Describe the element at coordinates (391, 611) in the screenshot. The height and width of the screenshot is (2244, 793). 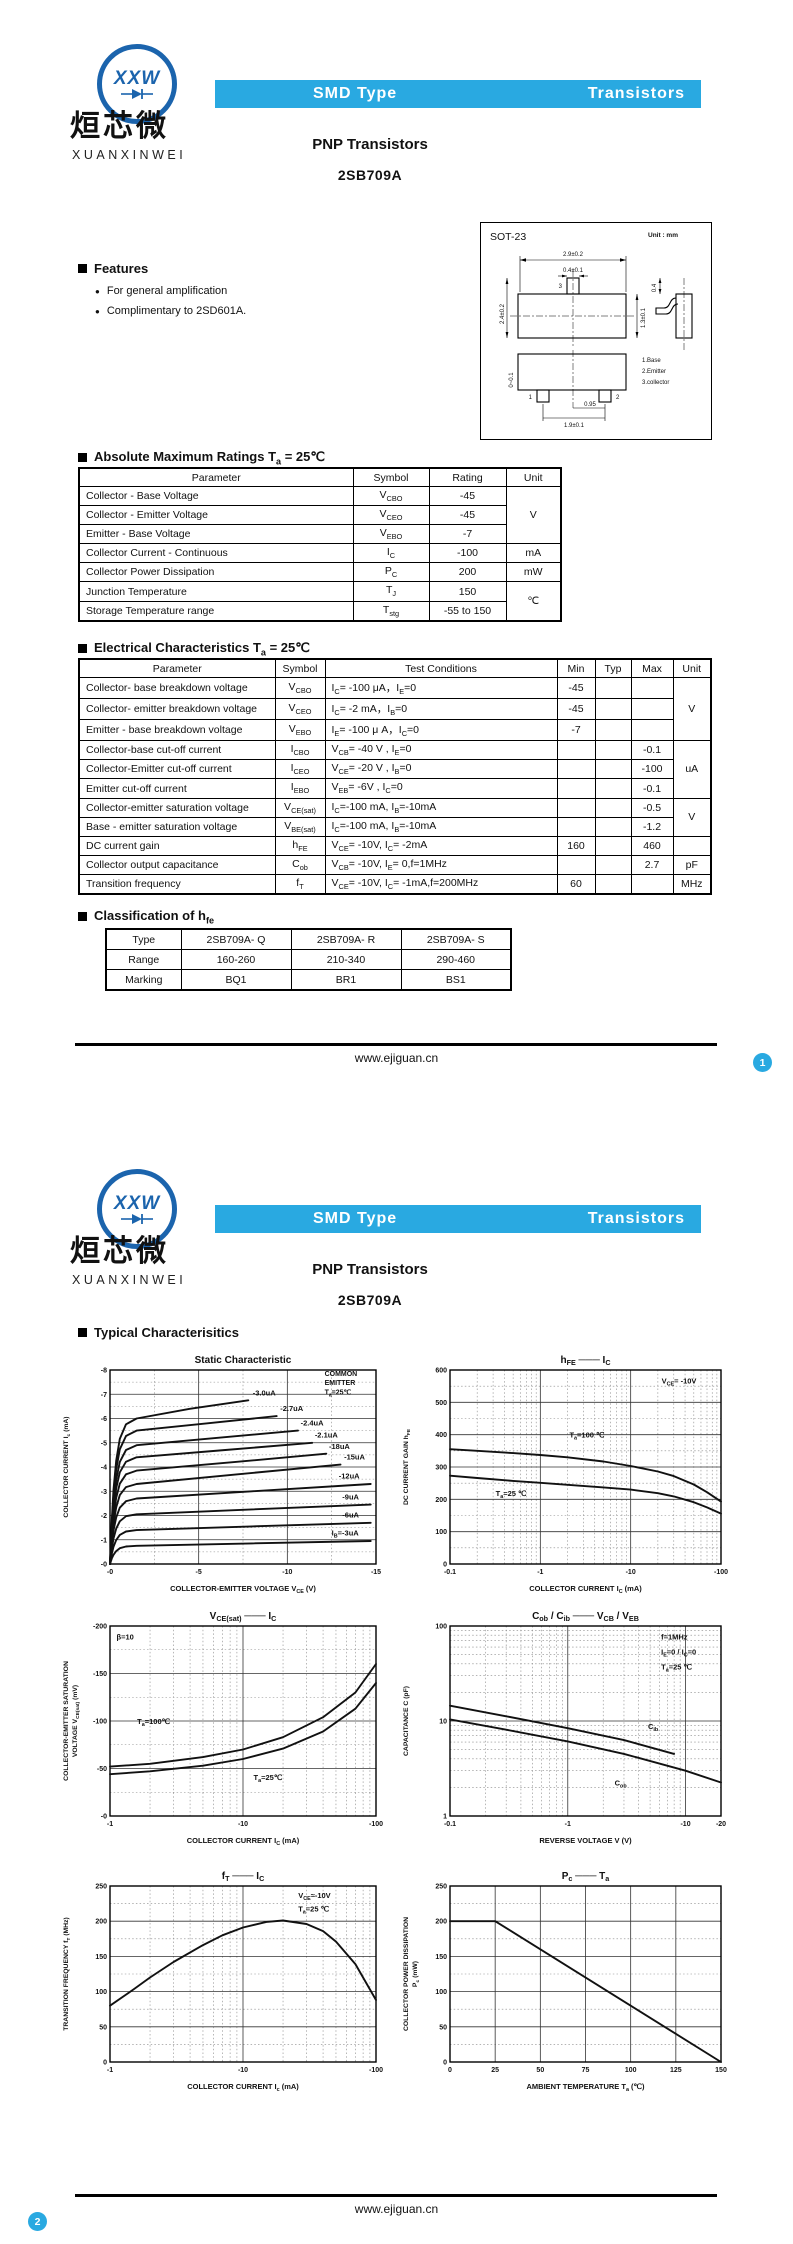
I see `table-cell: Tstg` at that location.